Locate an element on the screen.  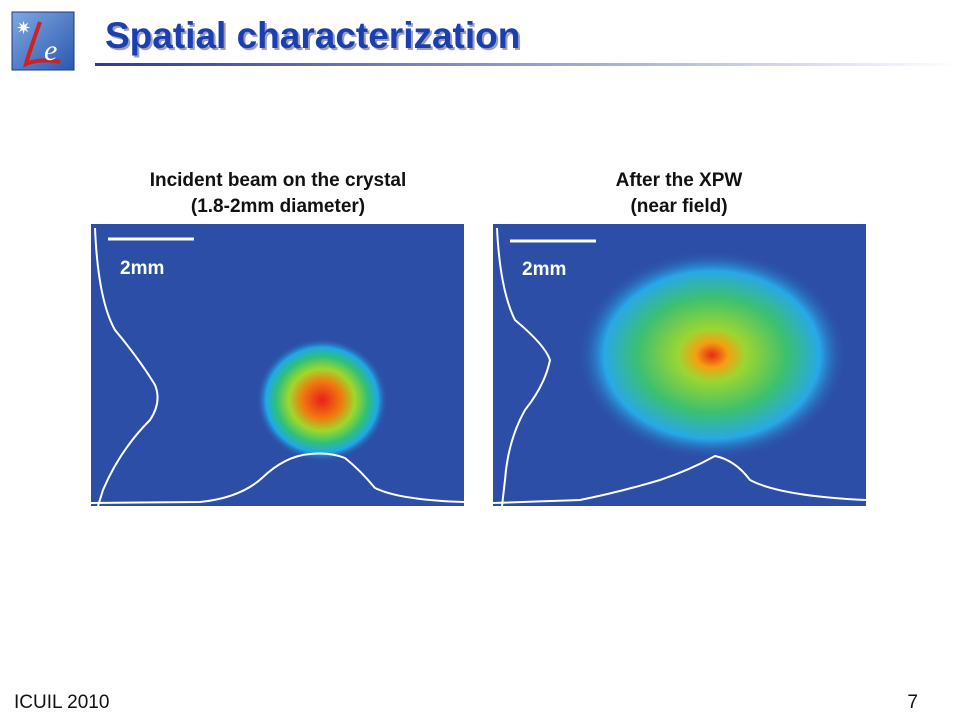
title-shadow: Spatial characterization is located at coordinates (314, 37).